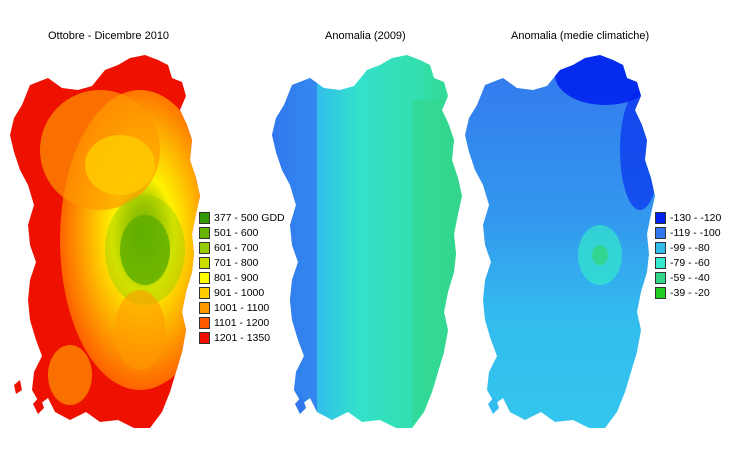  Describe the element at coordinates (109, 36) in the screenshot. I see `panel-title-gdd: Ottobre - Dicembre 2010` at that location.